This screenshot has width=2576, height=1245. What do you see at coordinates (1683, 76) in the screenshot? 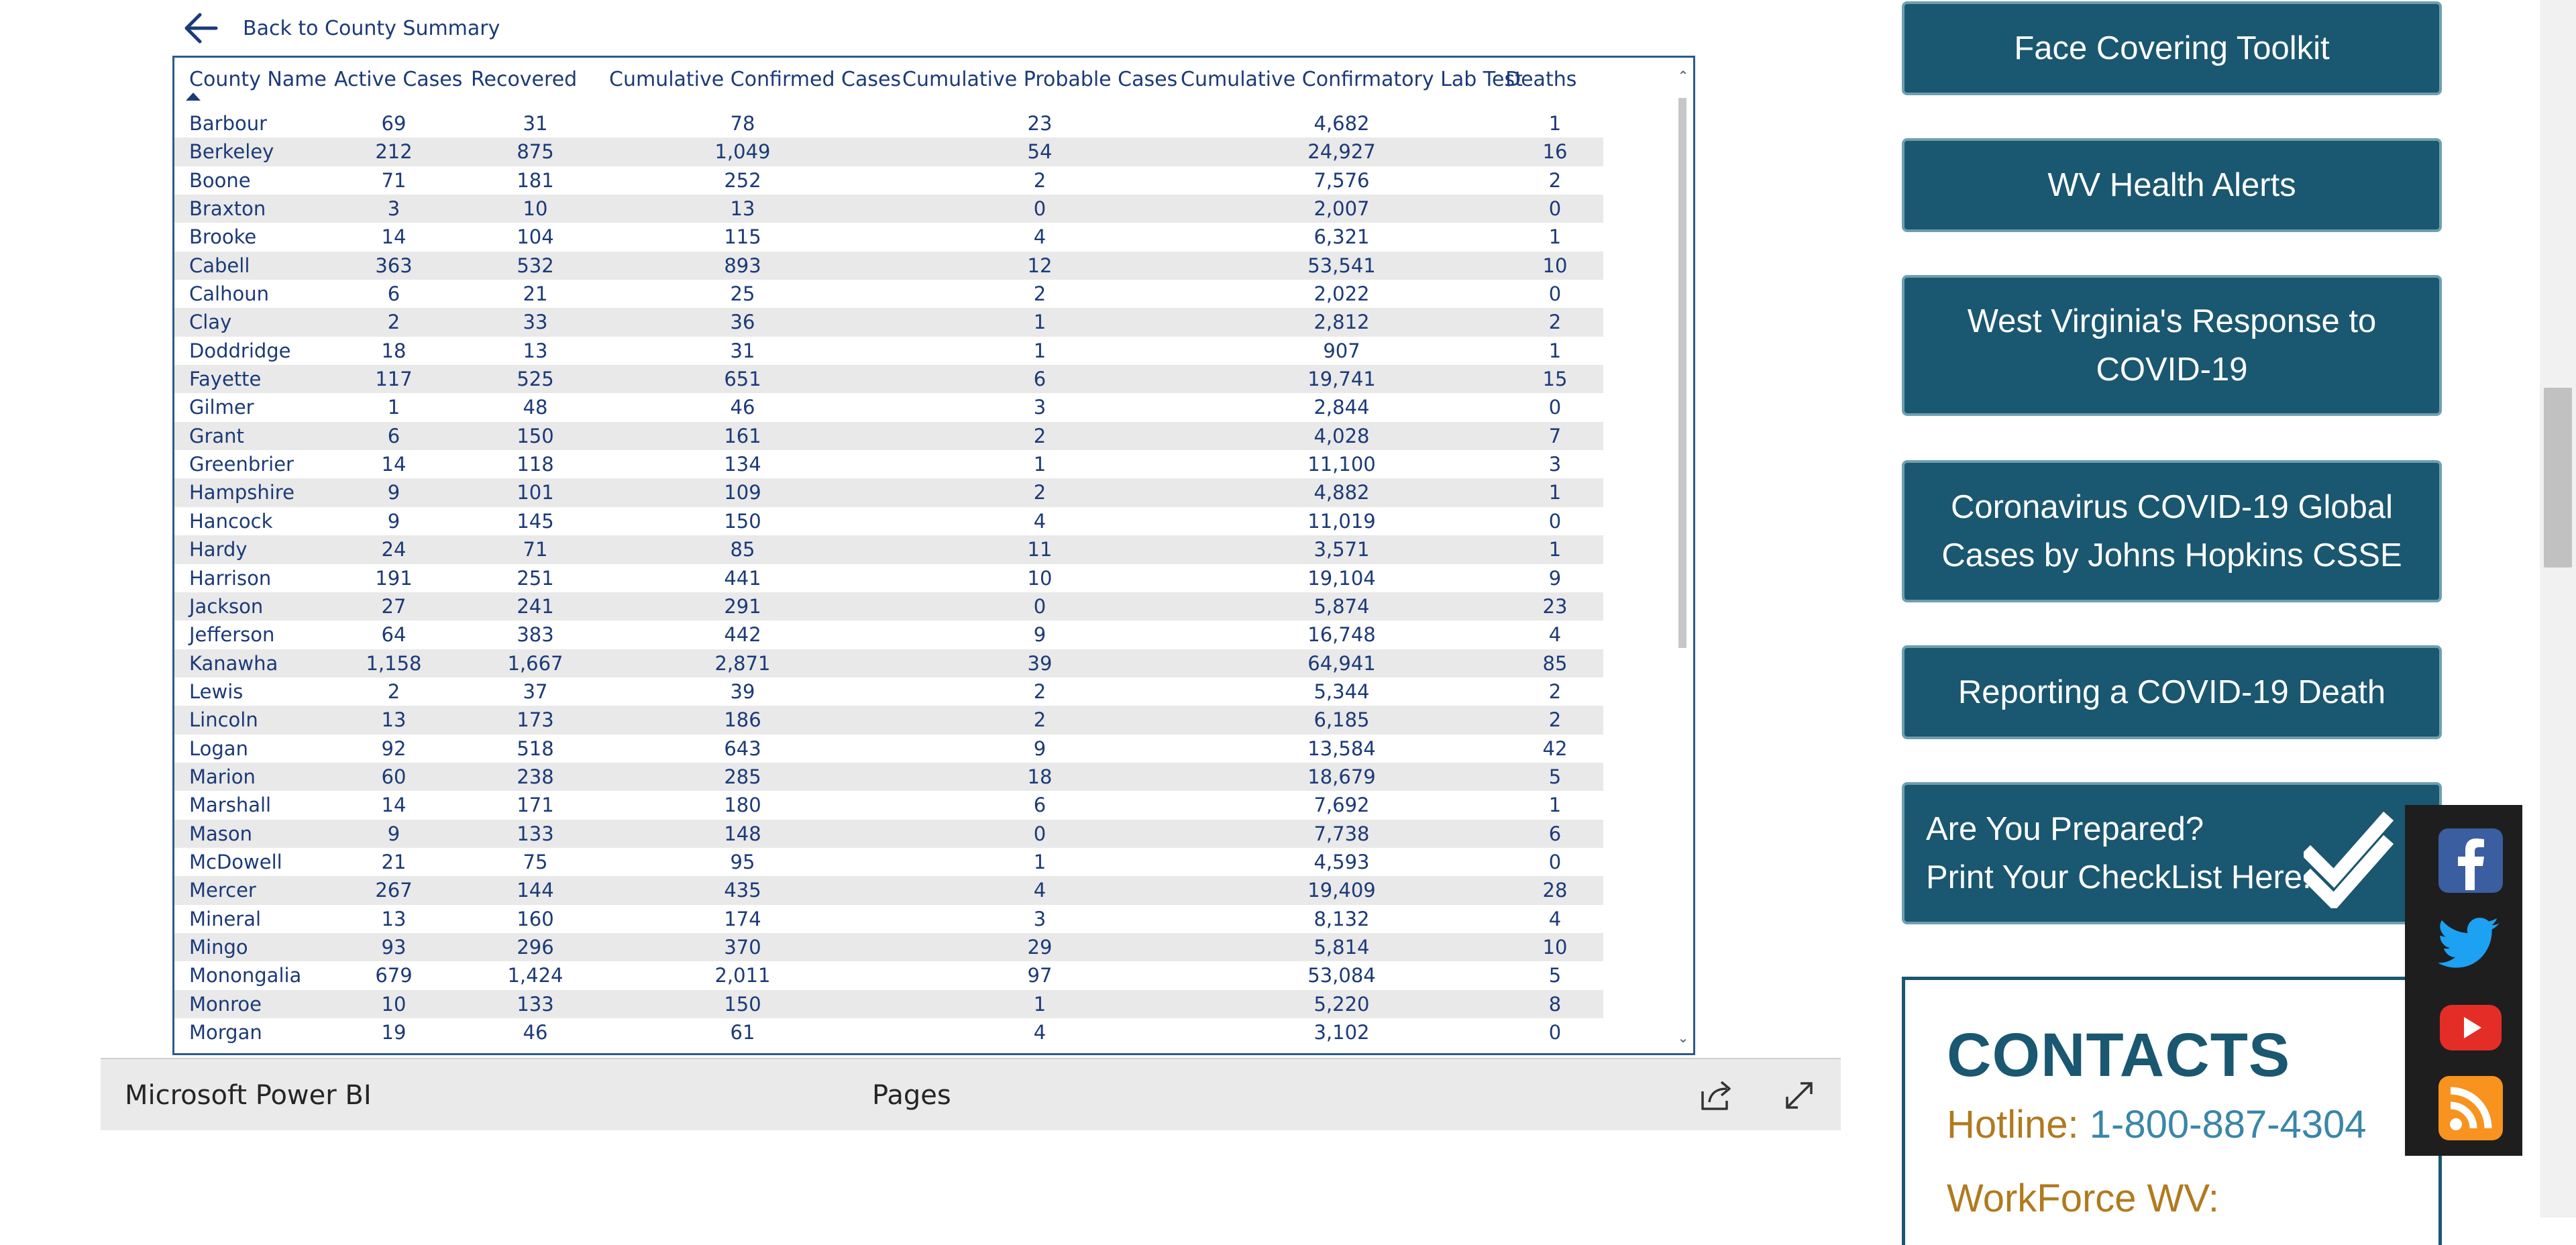
I see `scroll-up-icon: ⌃` at bounding box center [1683, 76].